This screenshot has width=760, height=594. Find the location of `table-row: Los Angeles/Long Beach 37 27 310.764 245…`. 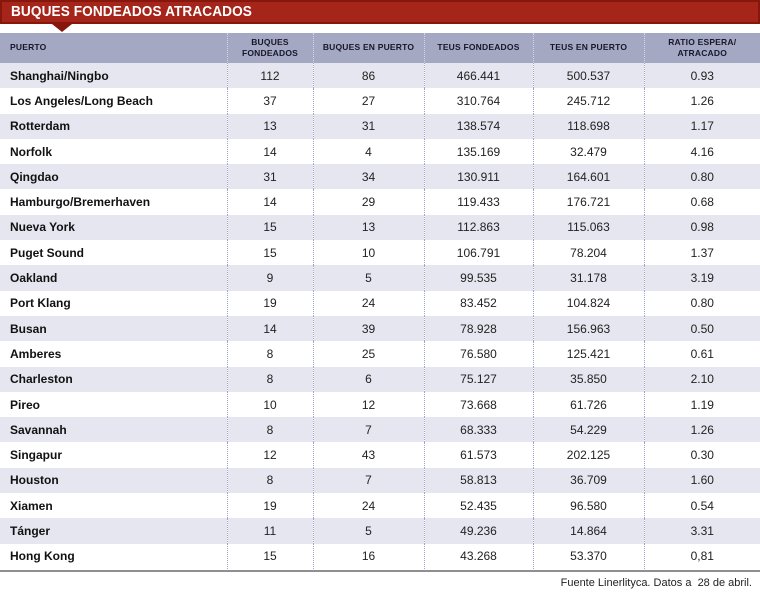

table-row: Los Angeles/Long Beach 37 27 310.764 245… is located at coordinates (380, 101).